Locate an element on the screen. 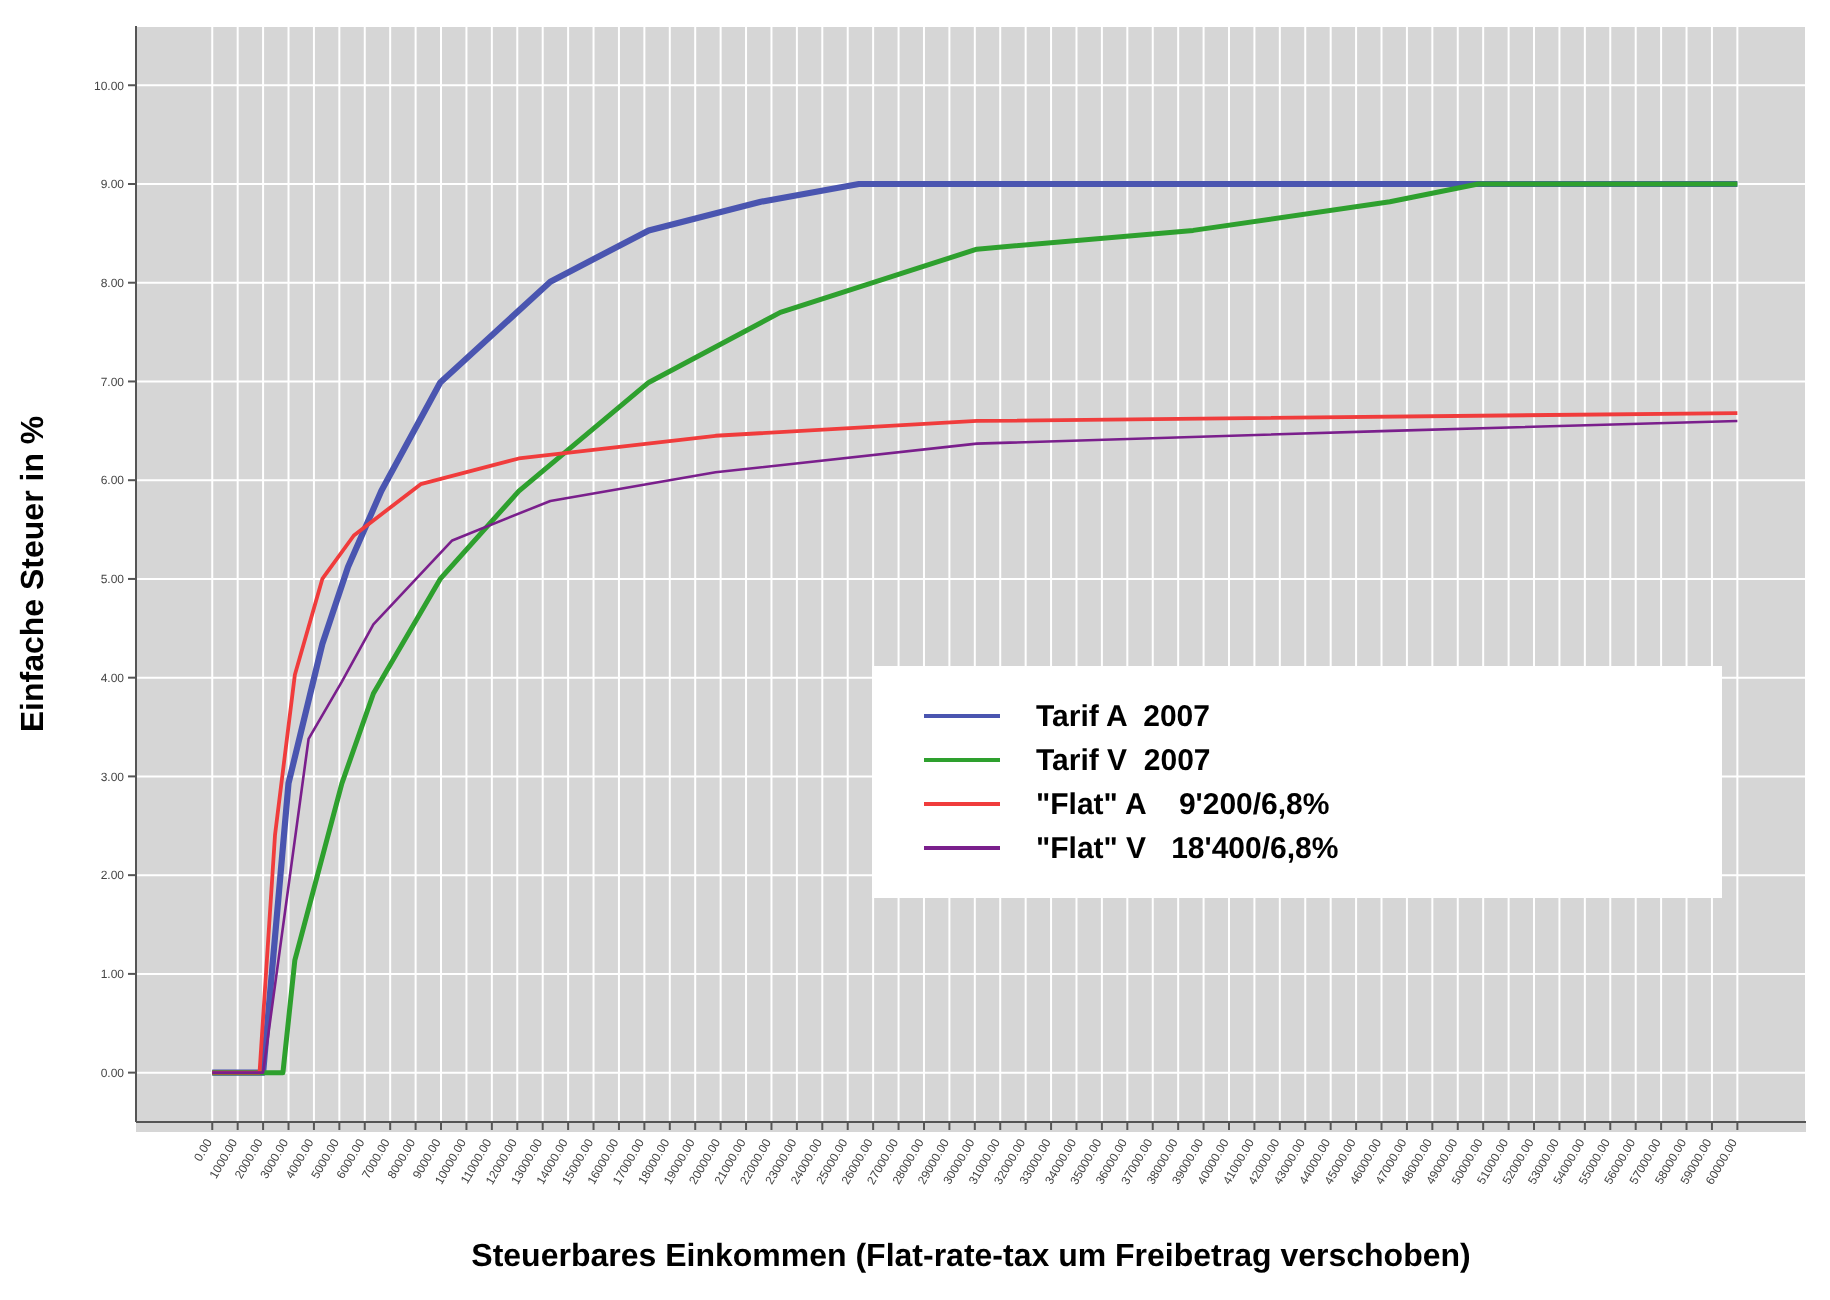 The height and width of the screenshot is (1300, 1830). legend-label: Tarif A 2007 is located at coordinates (1123, 716).